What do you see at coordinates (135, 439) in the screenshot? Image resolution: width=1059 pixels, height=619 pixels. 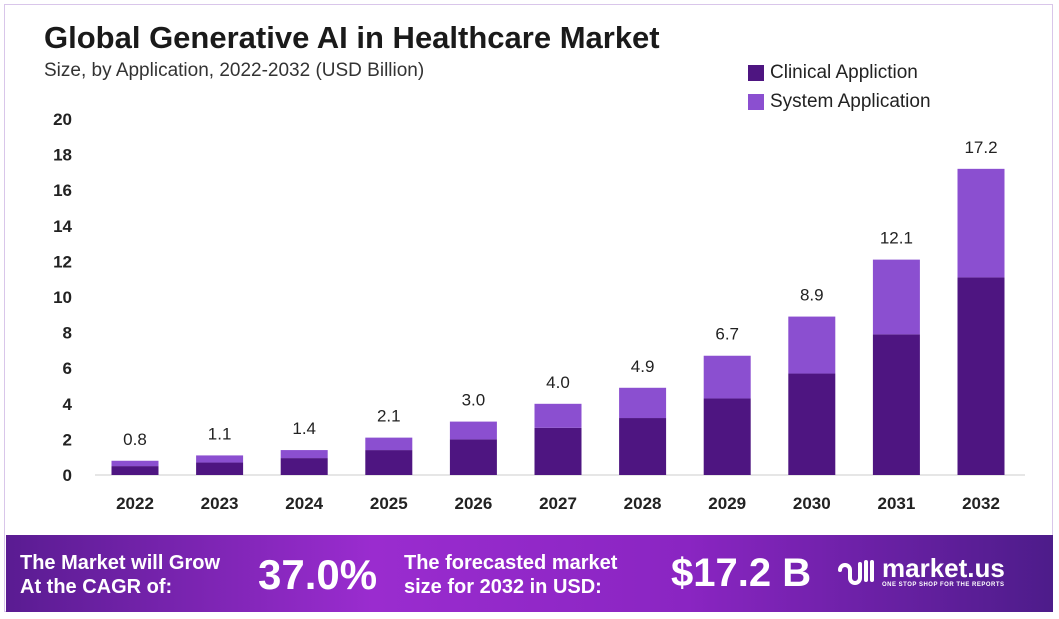 I see `data-label: 0.8` at bounding box center [135, 439].